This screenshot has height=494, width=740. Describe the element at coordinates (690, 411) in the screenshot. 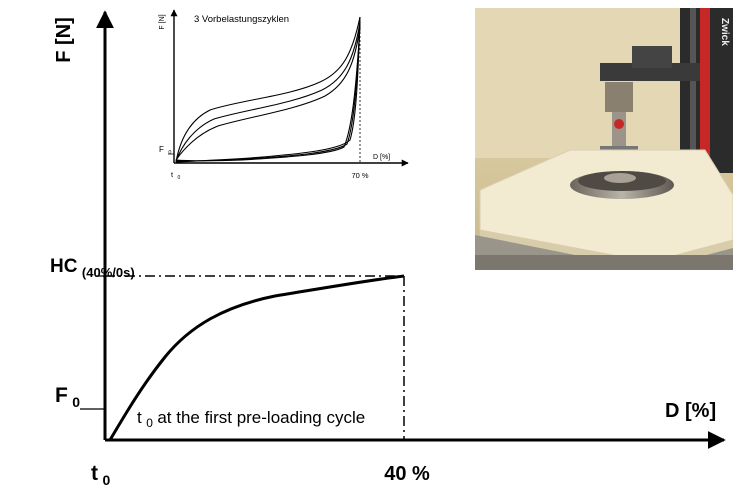

I see `x-axis-label: D [%]` at that location.